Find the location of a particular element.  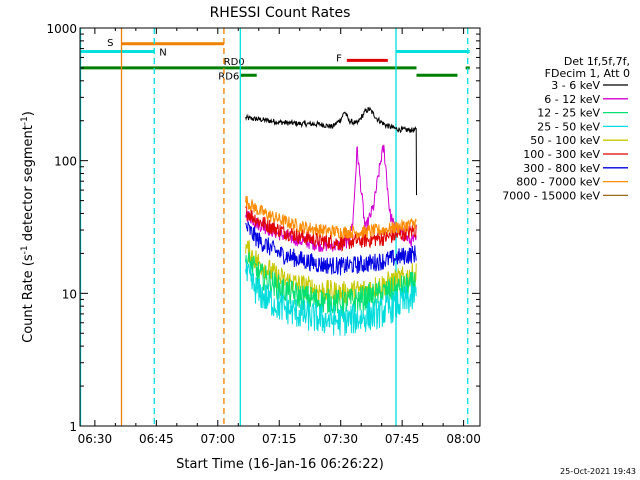

legend-label-2: 12 - 25 keV is located at coordinates (568, 113).